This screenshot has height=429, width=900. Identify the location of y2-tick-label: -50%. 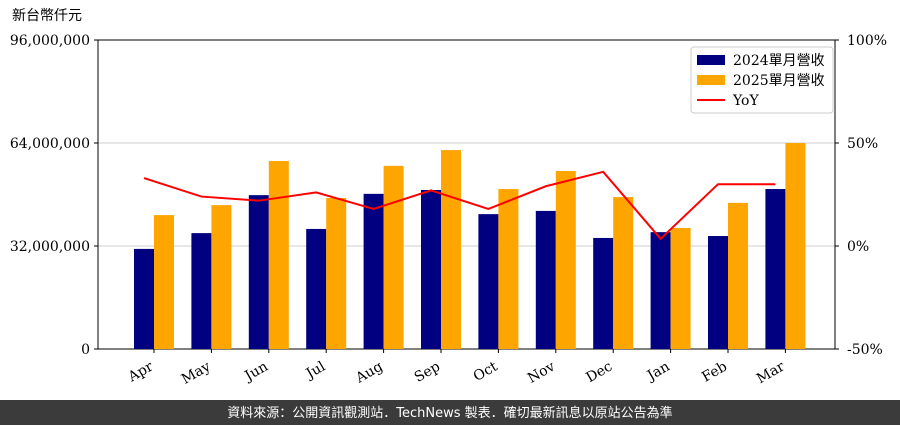
(865, 350).